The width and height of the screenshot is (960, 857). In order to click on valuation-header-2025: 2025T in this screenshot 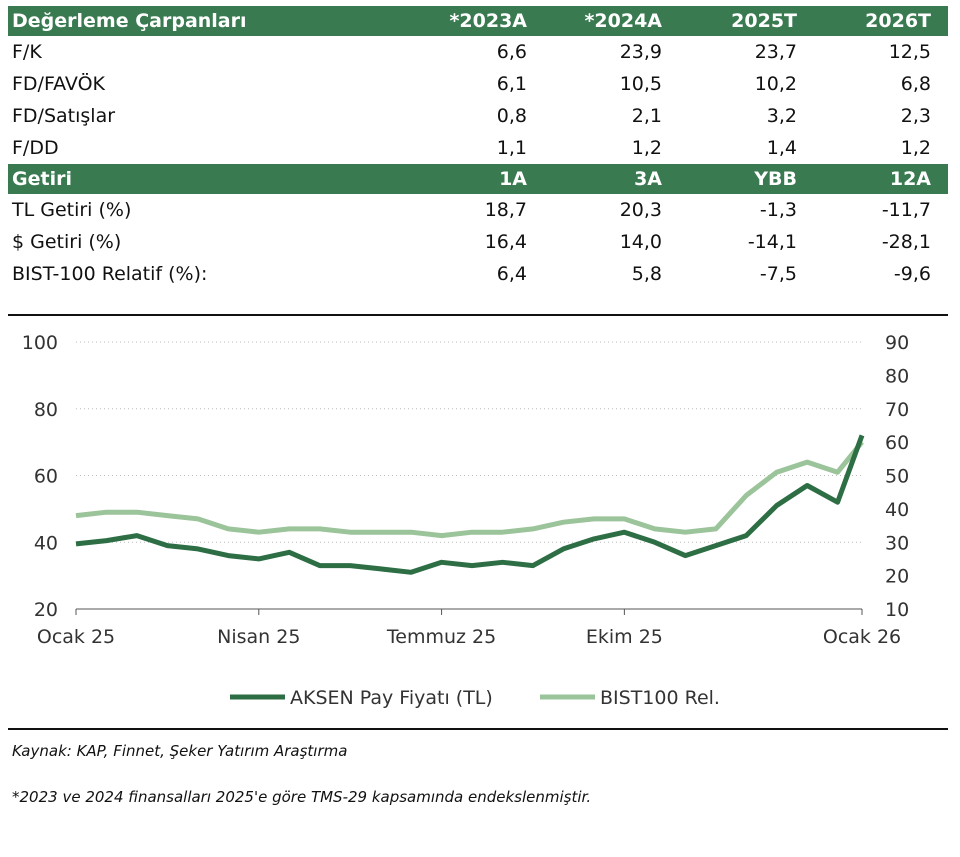, I will do `click(764, 21)`.